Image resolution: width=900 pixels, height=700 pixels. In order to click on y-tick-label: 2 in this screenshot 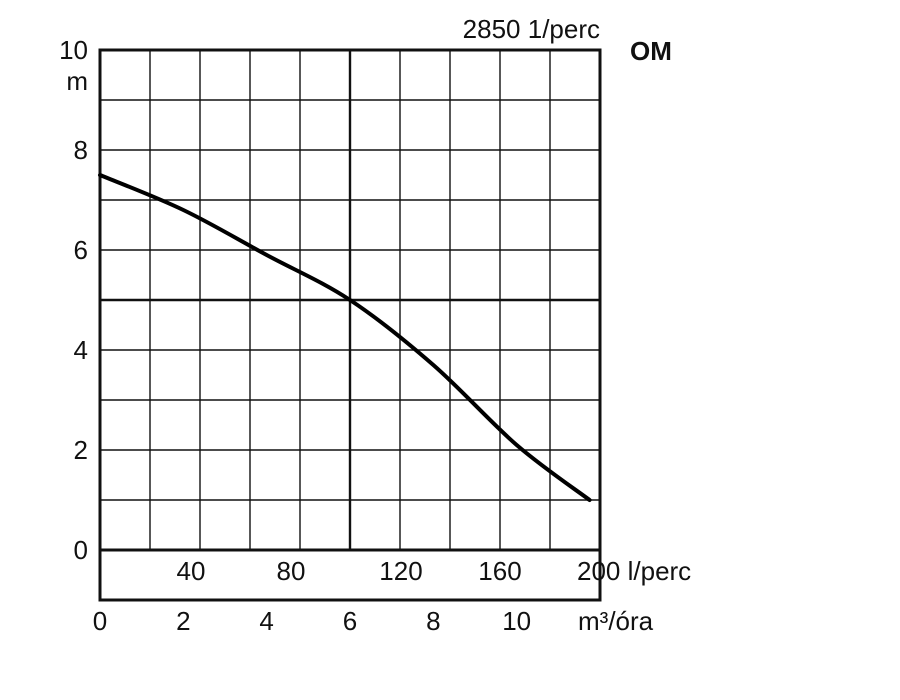, I will do `click(81, 450)`.